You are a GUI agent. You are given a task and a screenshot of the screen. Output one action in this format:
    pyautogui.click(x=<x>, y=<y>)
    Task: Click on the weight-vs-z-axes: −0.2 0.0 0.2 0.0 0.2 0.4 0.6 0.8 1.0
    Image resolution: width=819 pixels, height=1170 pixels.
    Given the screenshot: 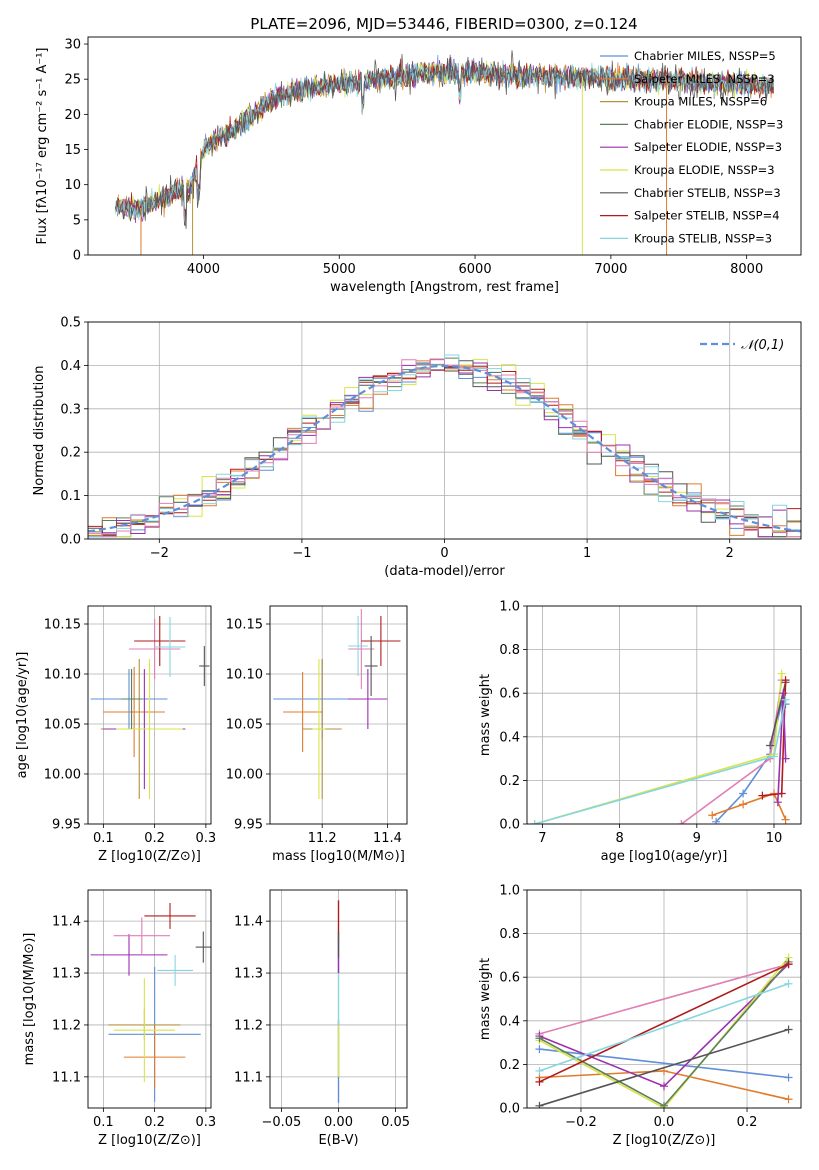 What is the action you would take?
    pyautogui.click(x=650, y=1007)
    